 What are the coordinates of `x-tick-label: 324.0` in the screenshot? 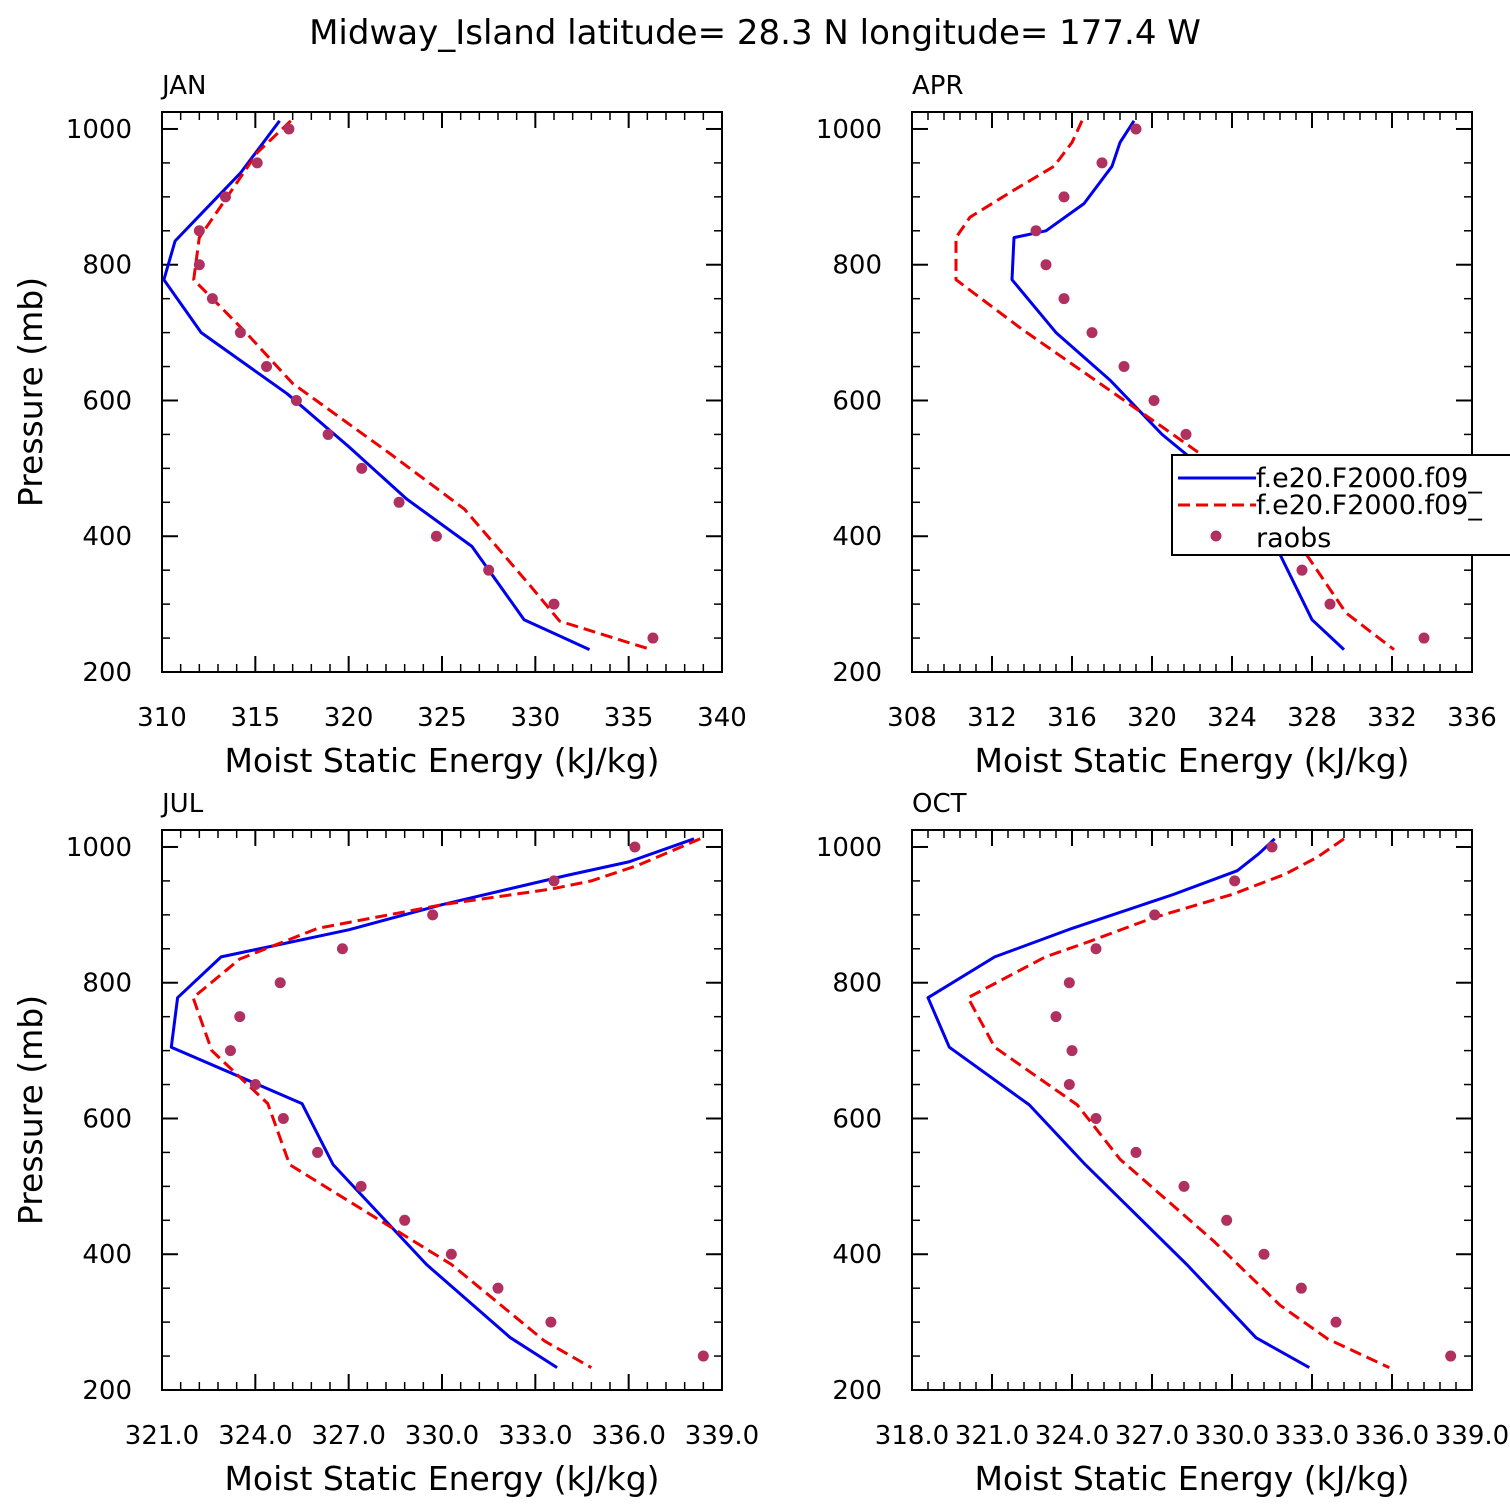 It's located at (1072, 1436).